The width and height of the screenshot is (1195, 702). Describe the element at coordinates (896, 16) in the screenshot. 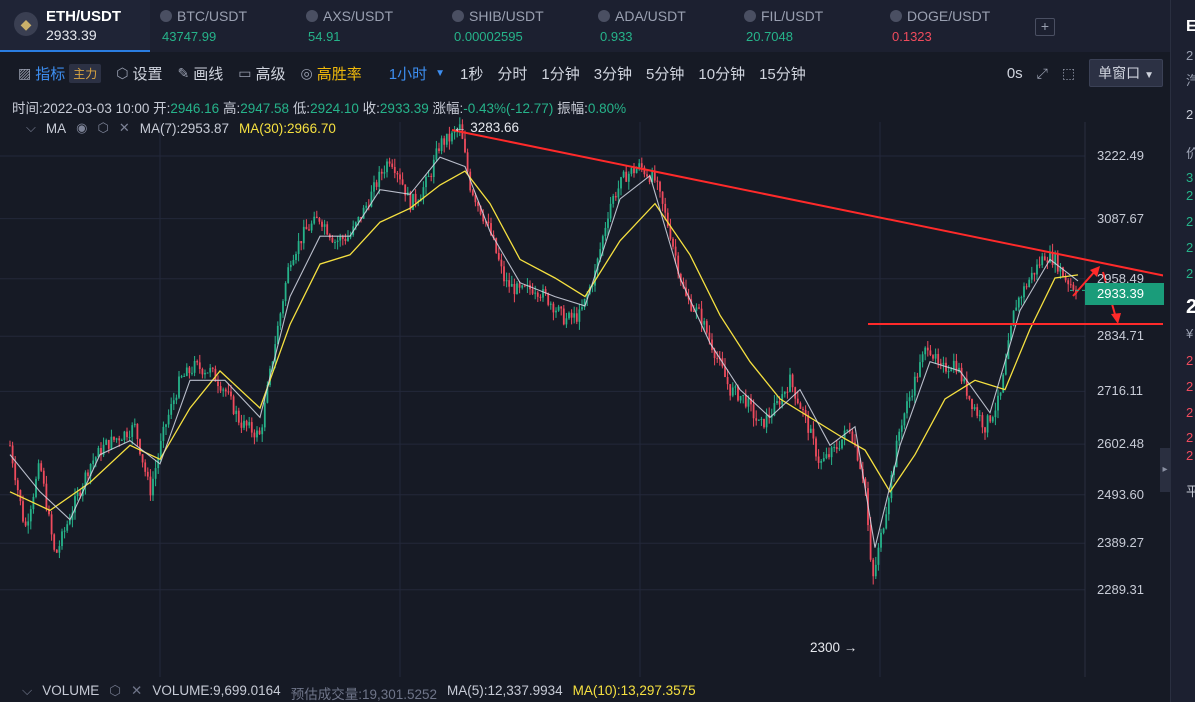

I see `doge-coin-icon` at that location.